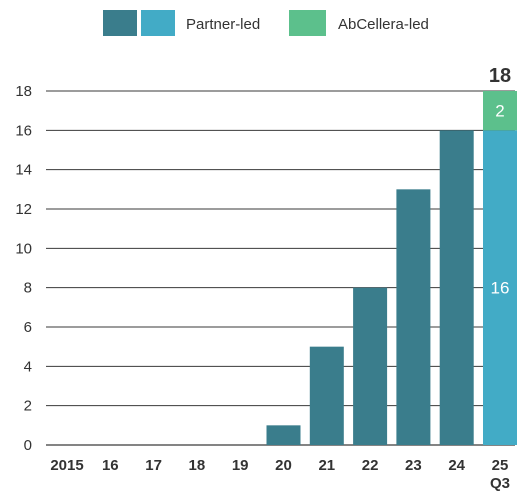 This screenshot has height=493, width=517. I want to click on data-label-partner-led-25: 16, so click(500, 288).